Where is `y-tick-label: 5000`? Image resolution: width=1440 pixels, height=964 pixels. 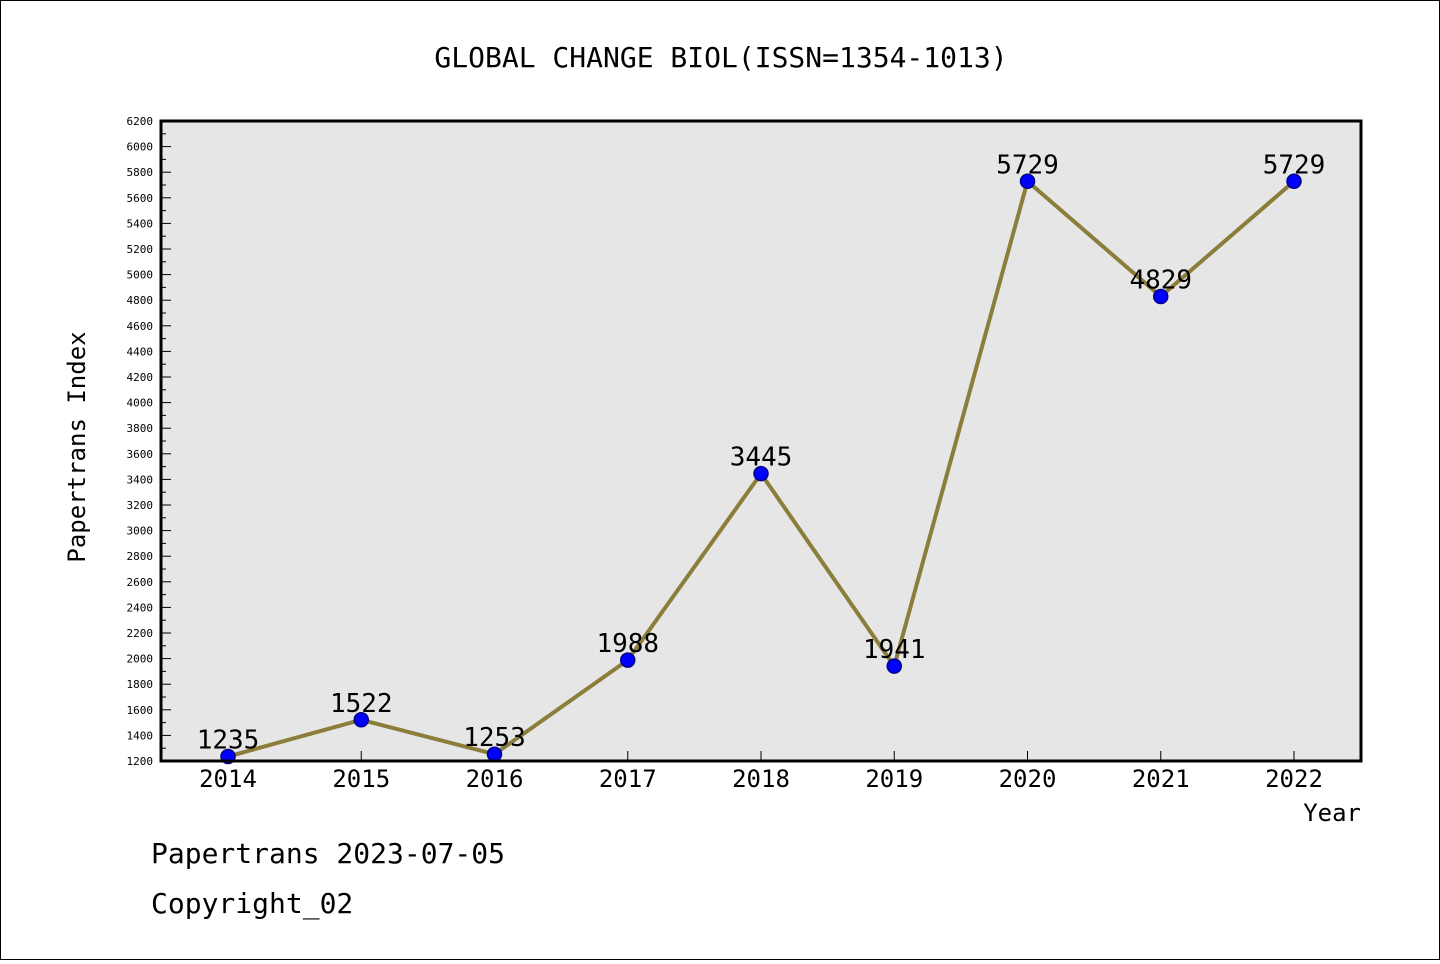
y-tick-label: 5000 is located at coordinates (140, 275).